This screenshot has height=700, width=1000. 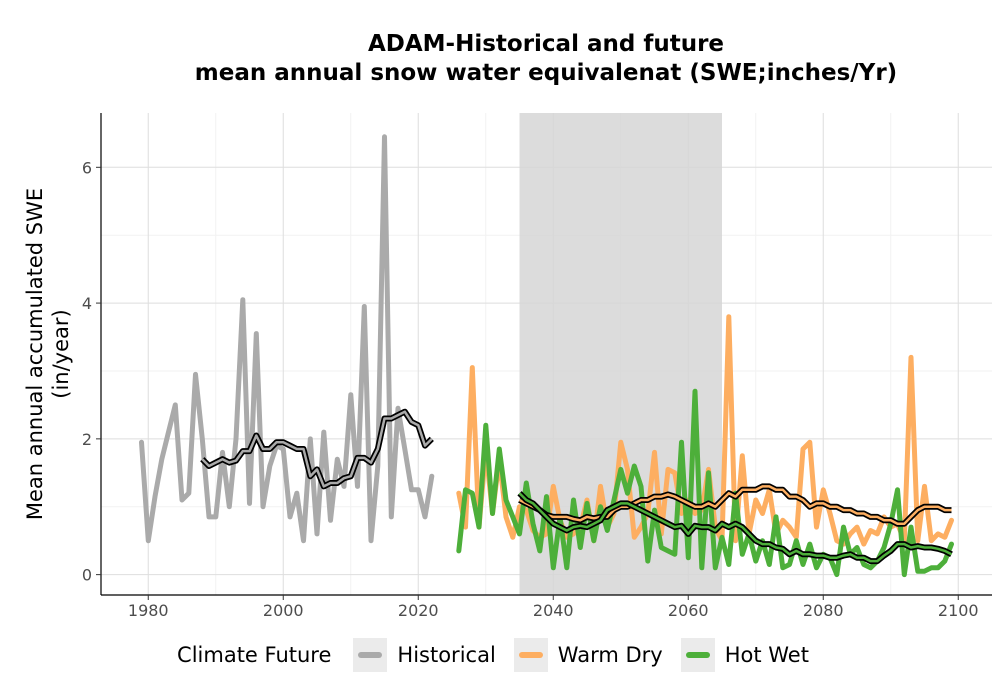 I want to click on x-tick-label: 2040, so click(x=553, y=610).